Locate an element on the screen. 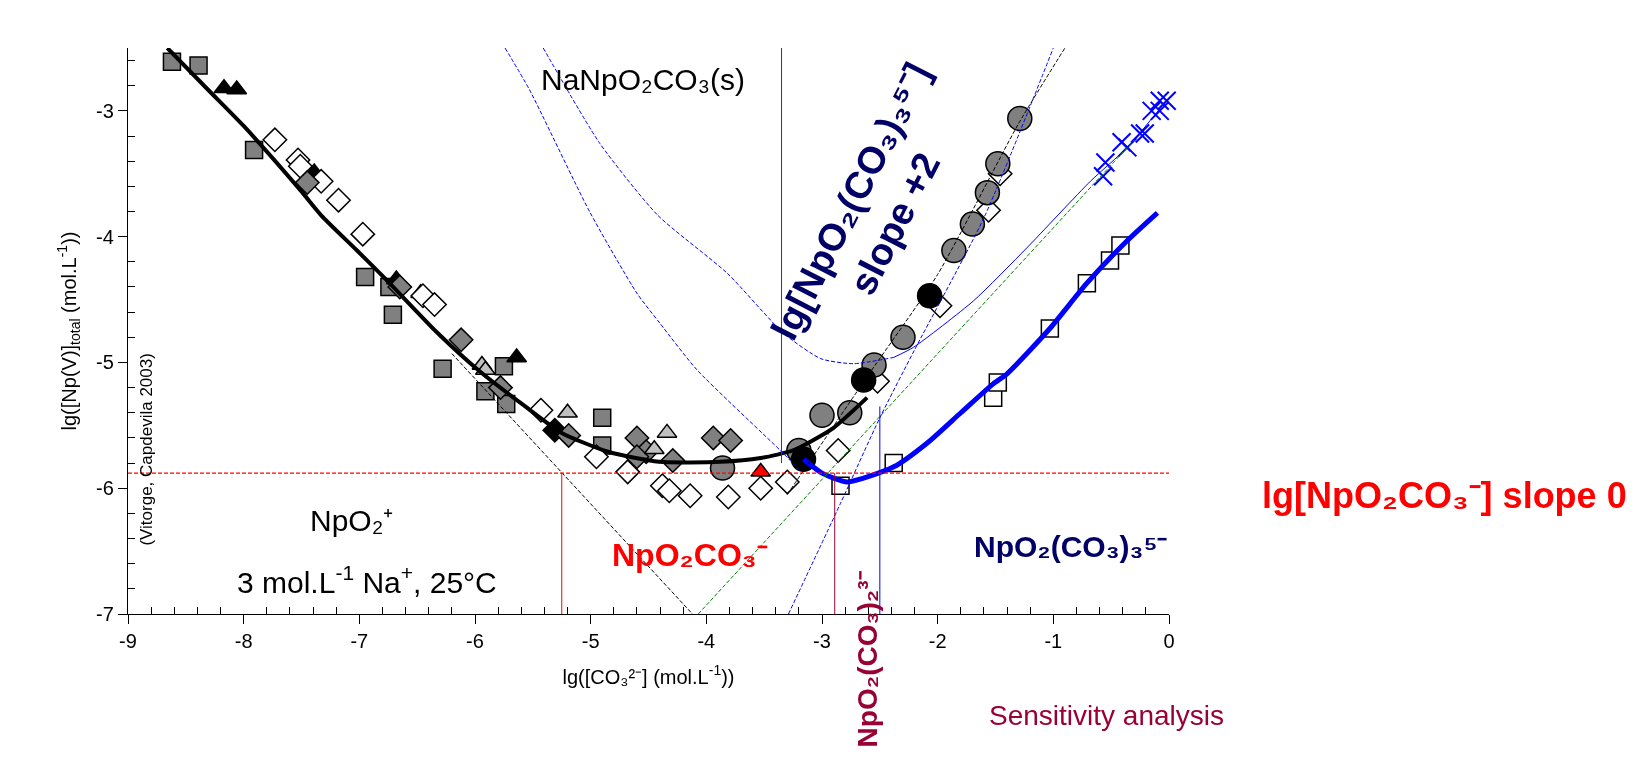 The height and width of the screenshot is (760, 1647). x-tick-label: -3 is located at coordinates (822, 641).